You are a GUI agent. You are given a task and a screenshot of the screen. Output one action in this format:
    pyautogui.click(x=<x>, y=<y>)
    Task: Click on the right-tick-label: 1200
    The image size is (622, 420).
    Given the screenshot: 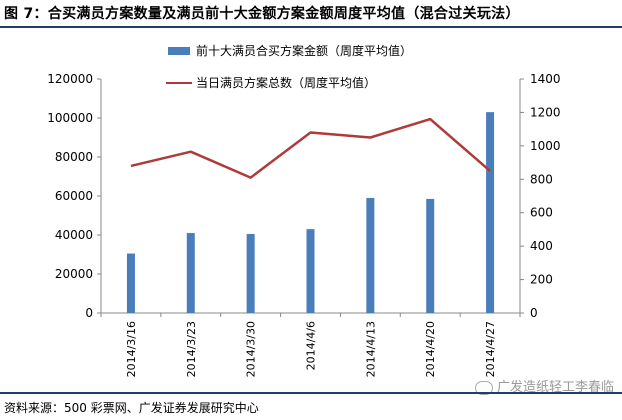 What is the action you would take?
    pyautogui.click(x=545, y=112)
    